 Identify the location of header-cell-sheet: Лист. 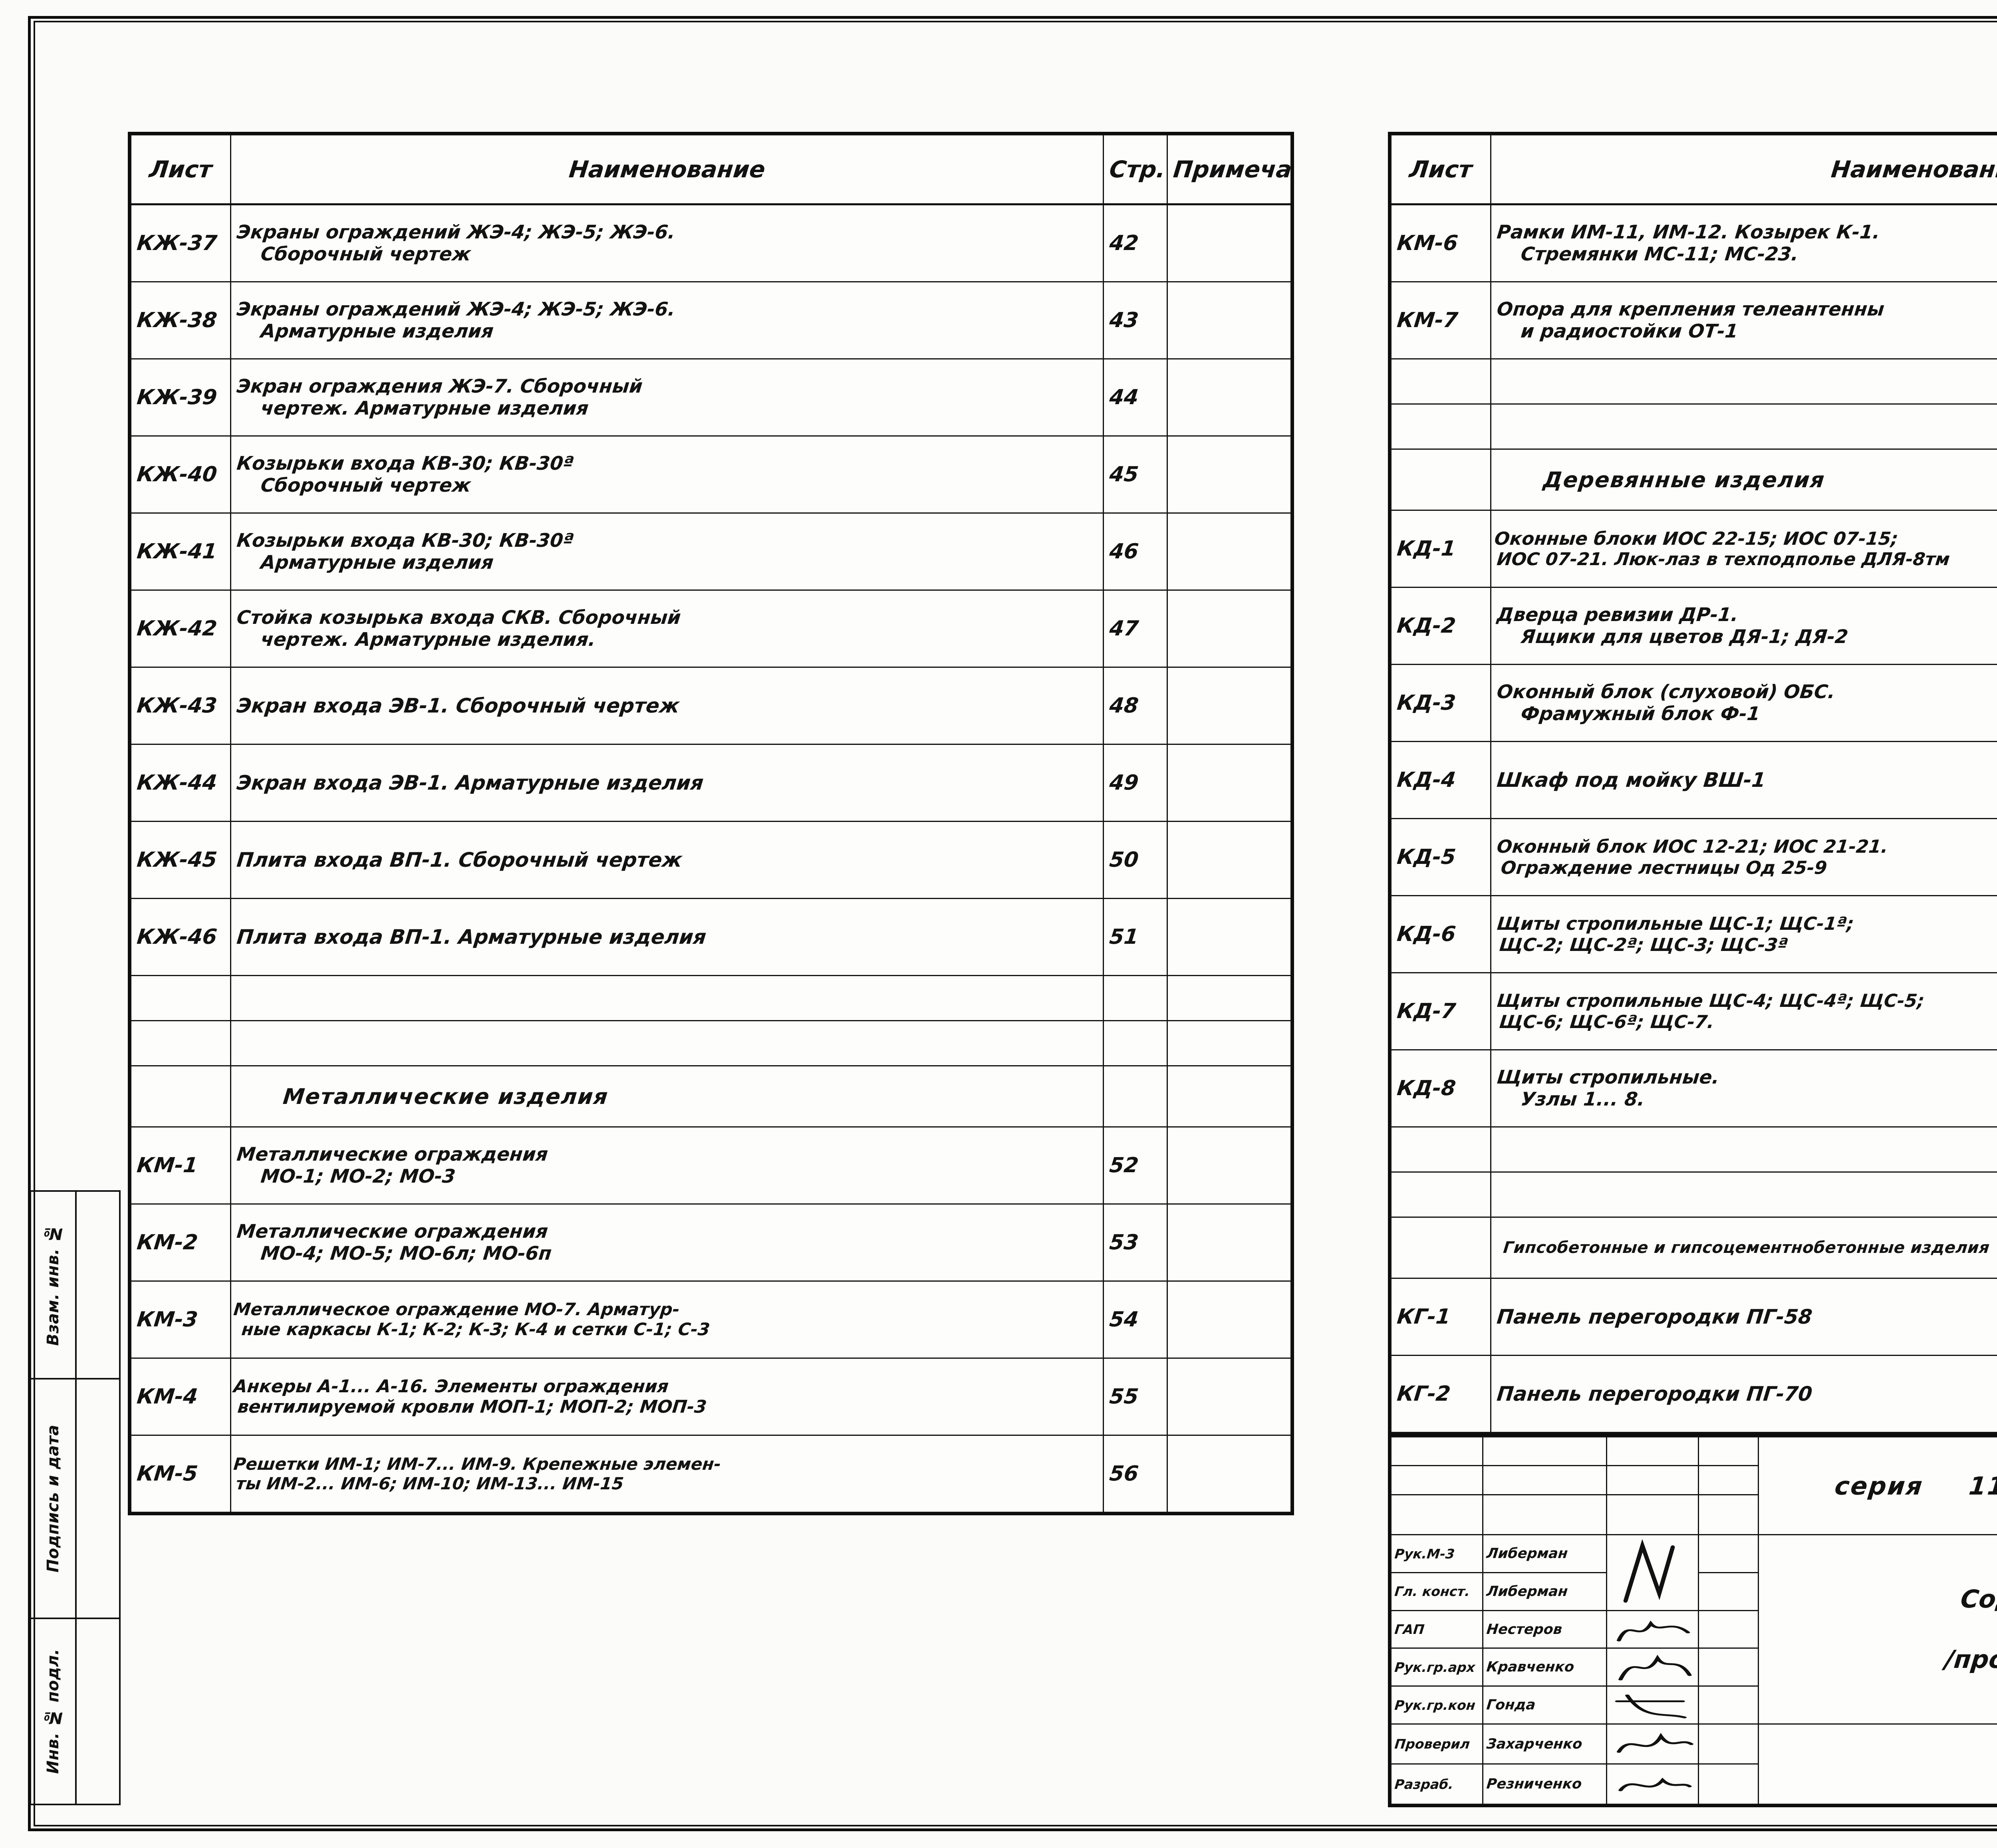
(1440, 170).